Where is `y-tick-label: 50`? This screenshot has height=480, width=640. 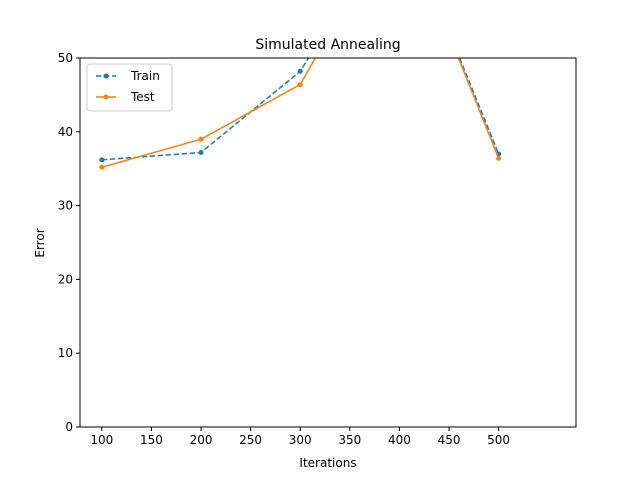
y-tick-label: 50 is located at coordinates (65, 58).